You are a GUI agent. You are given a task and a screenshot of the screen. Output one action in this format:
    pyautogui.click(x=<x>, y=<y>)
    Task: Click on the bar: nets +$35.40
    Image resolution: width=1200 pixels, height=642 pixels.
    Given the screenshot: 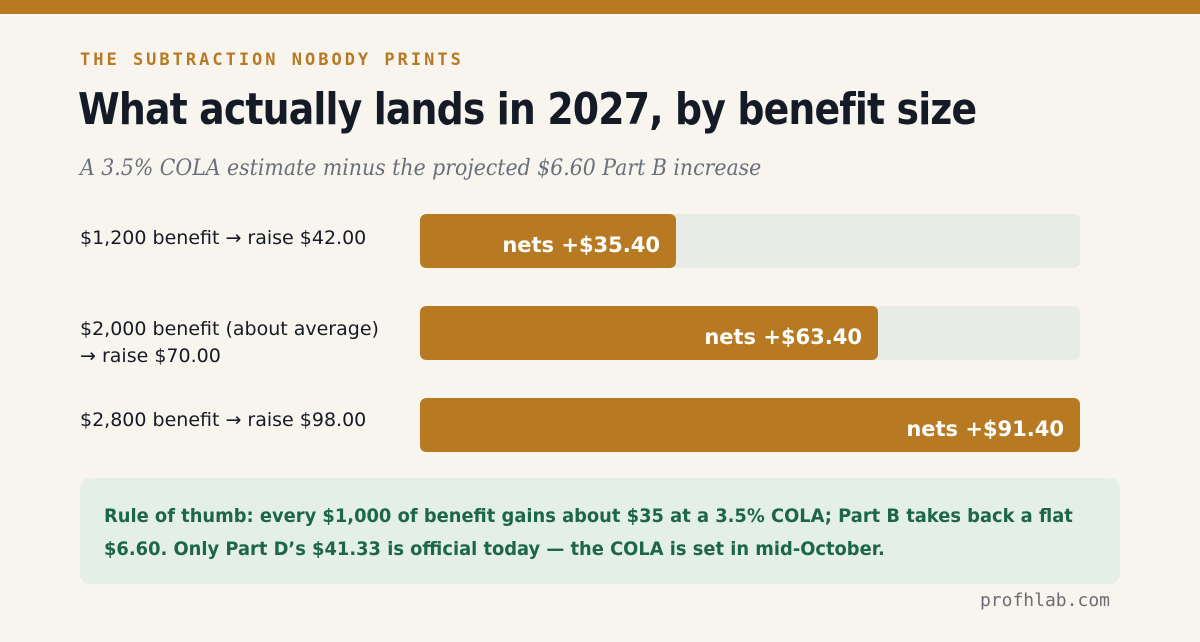 What is the action you would take?
    pyautogui.click(x=548, y=241)
    